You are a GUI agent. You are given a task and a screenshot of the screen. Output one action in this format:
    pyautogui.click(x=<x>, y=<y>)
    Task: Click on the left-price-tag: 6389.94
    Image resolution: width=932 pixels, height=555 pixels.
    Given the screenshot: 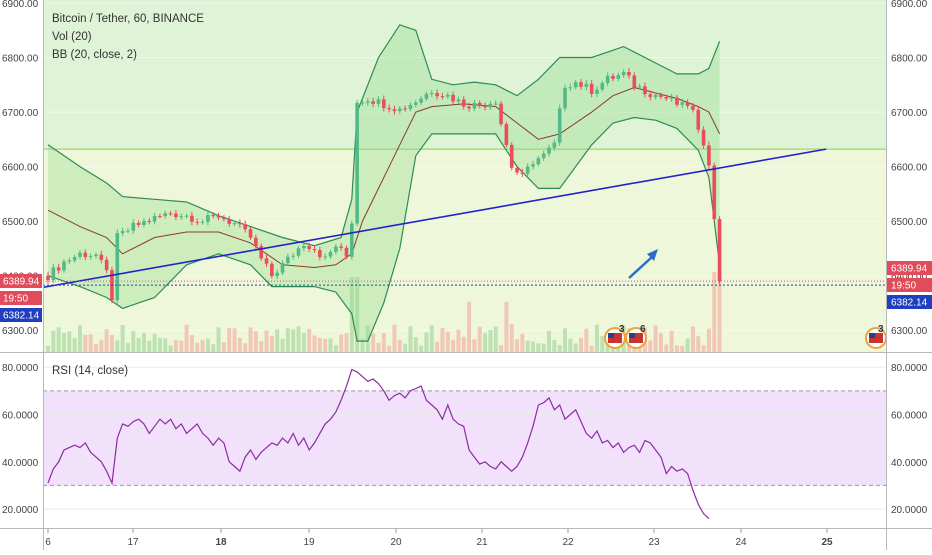 What is the action you would take?
    pyautogui.click(x=21, y=281)
    